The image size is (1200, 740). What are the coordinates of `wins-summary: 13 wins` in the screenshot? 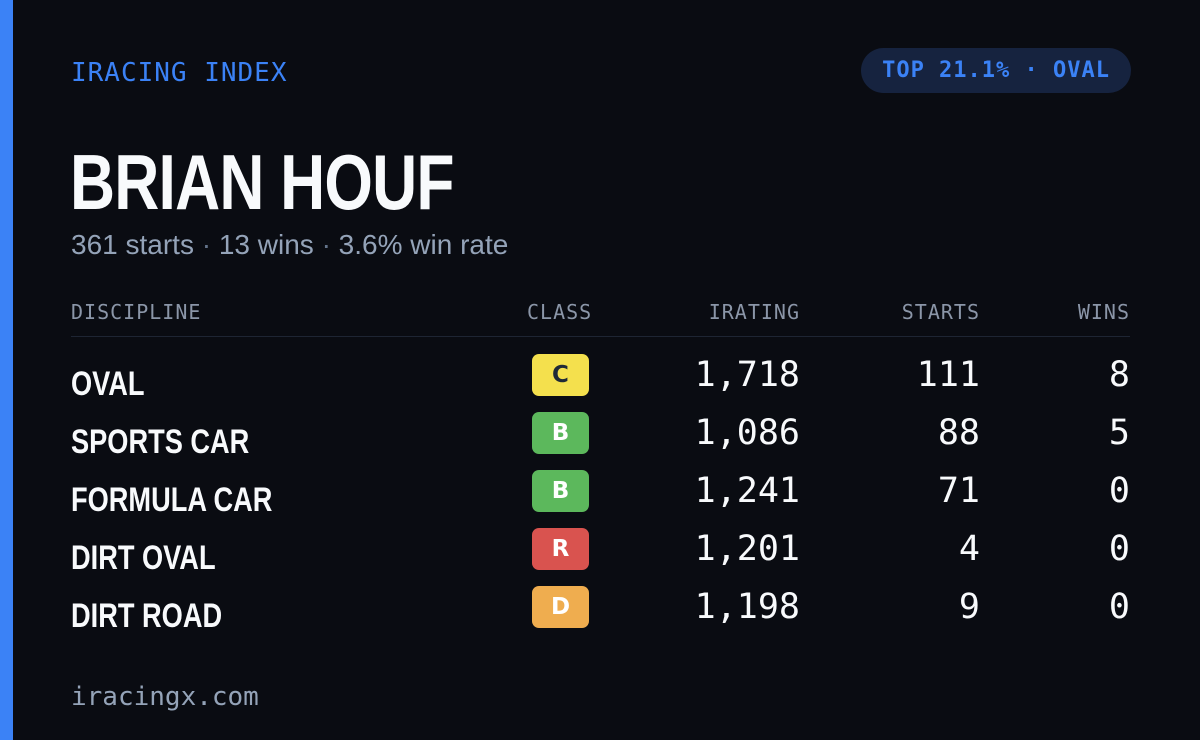 It's located at (266, 244).